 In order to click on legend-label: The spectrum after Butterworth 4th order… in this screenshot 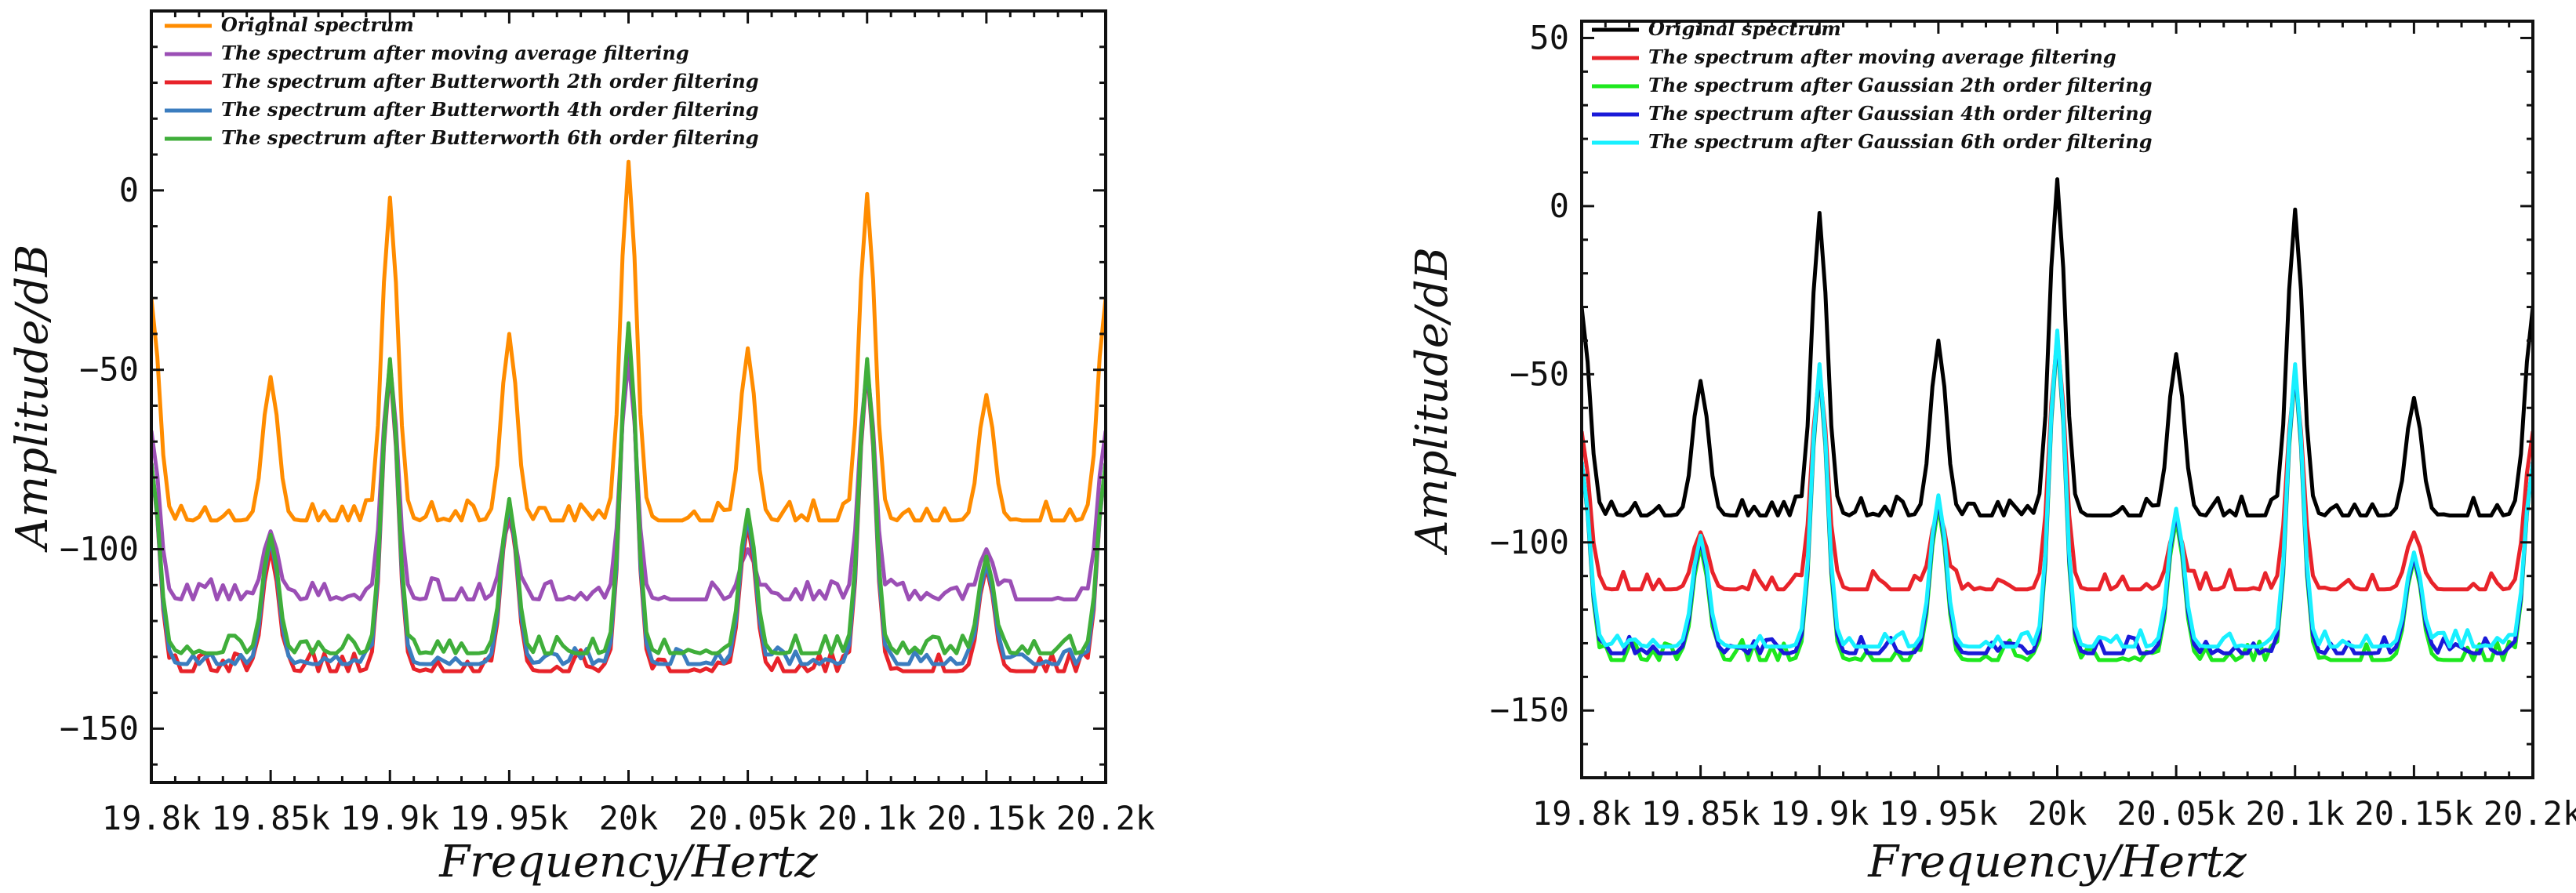, I will do `click(490, 109)`.